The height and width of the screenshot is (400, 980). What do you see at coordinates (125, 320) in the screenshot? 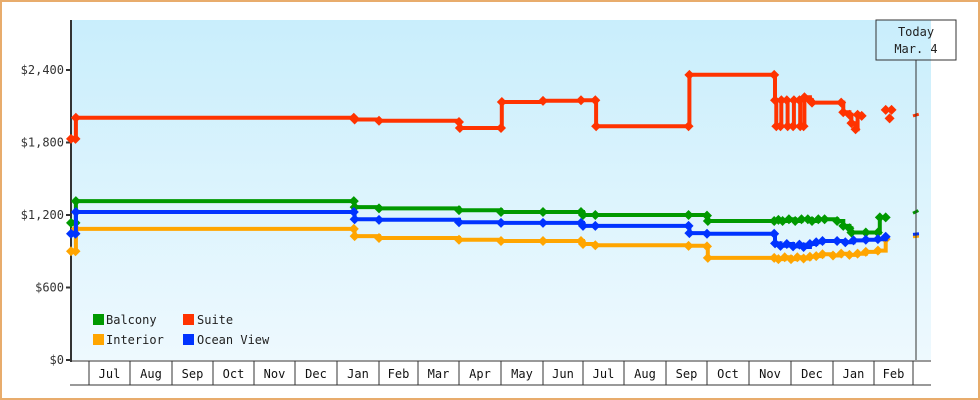
I see `legend-item-balcony: Balcony` at bounding box center [125, 320].